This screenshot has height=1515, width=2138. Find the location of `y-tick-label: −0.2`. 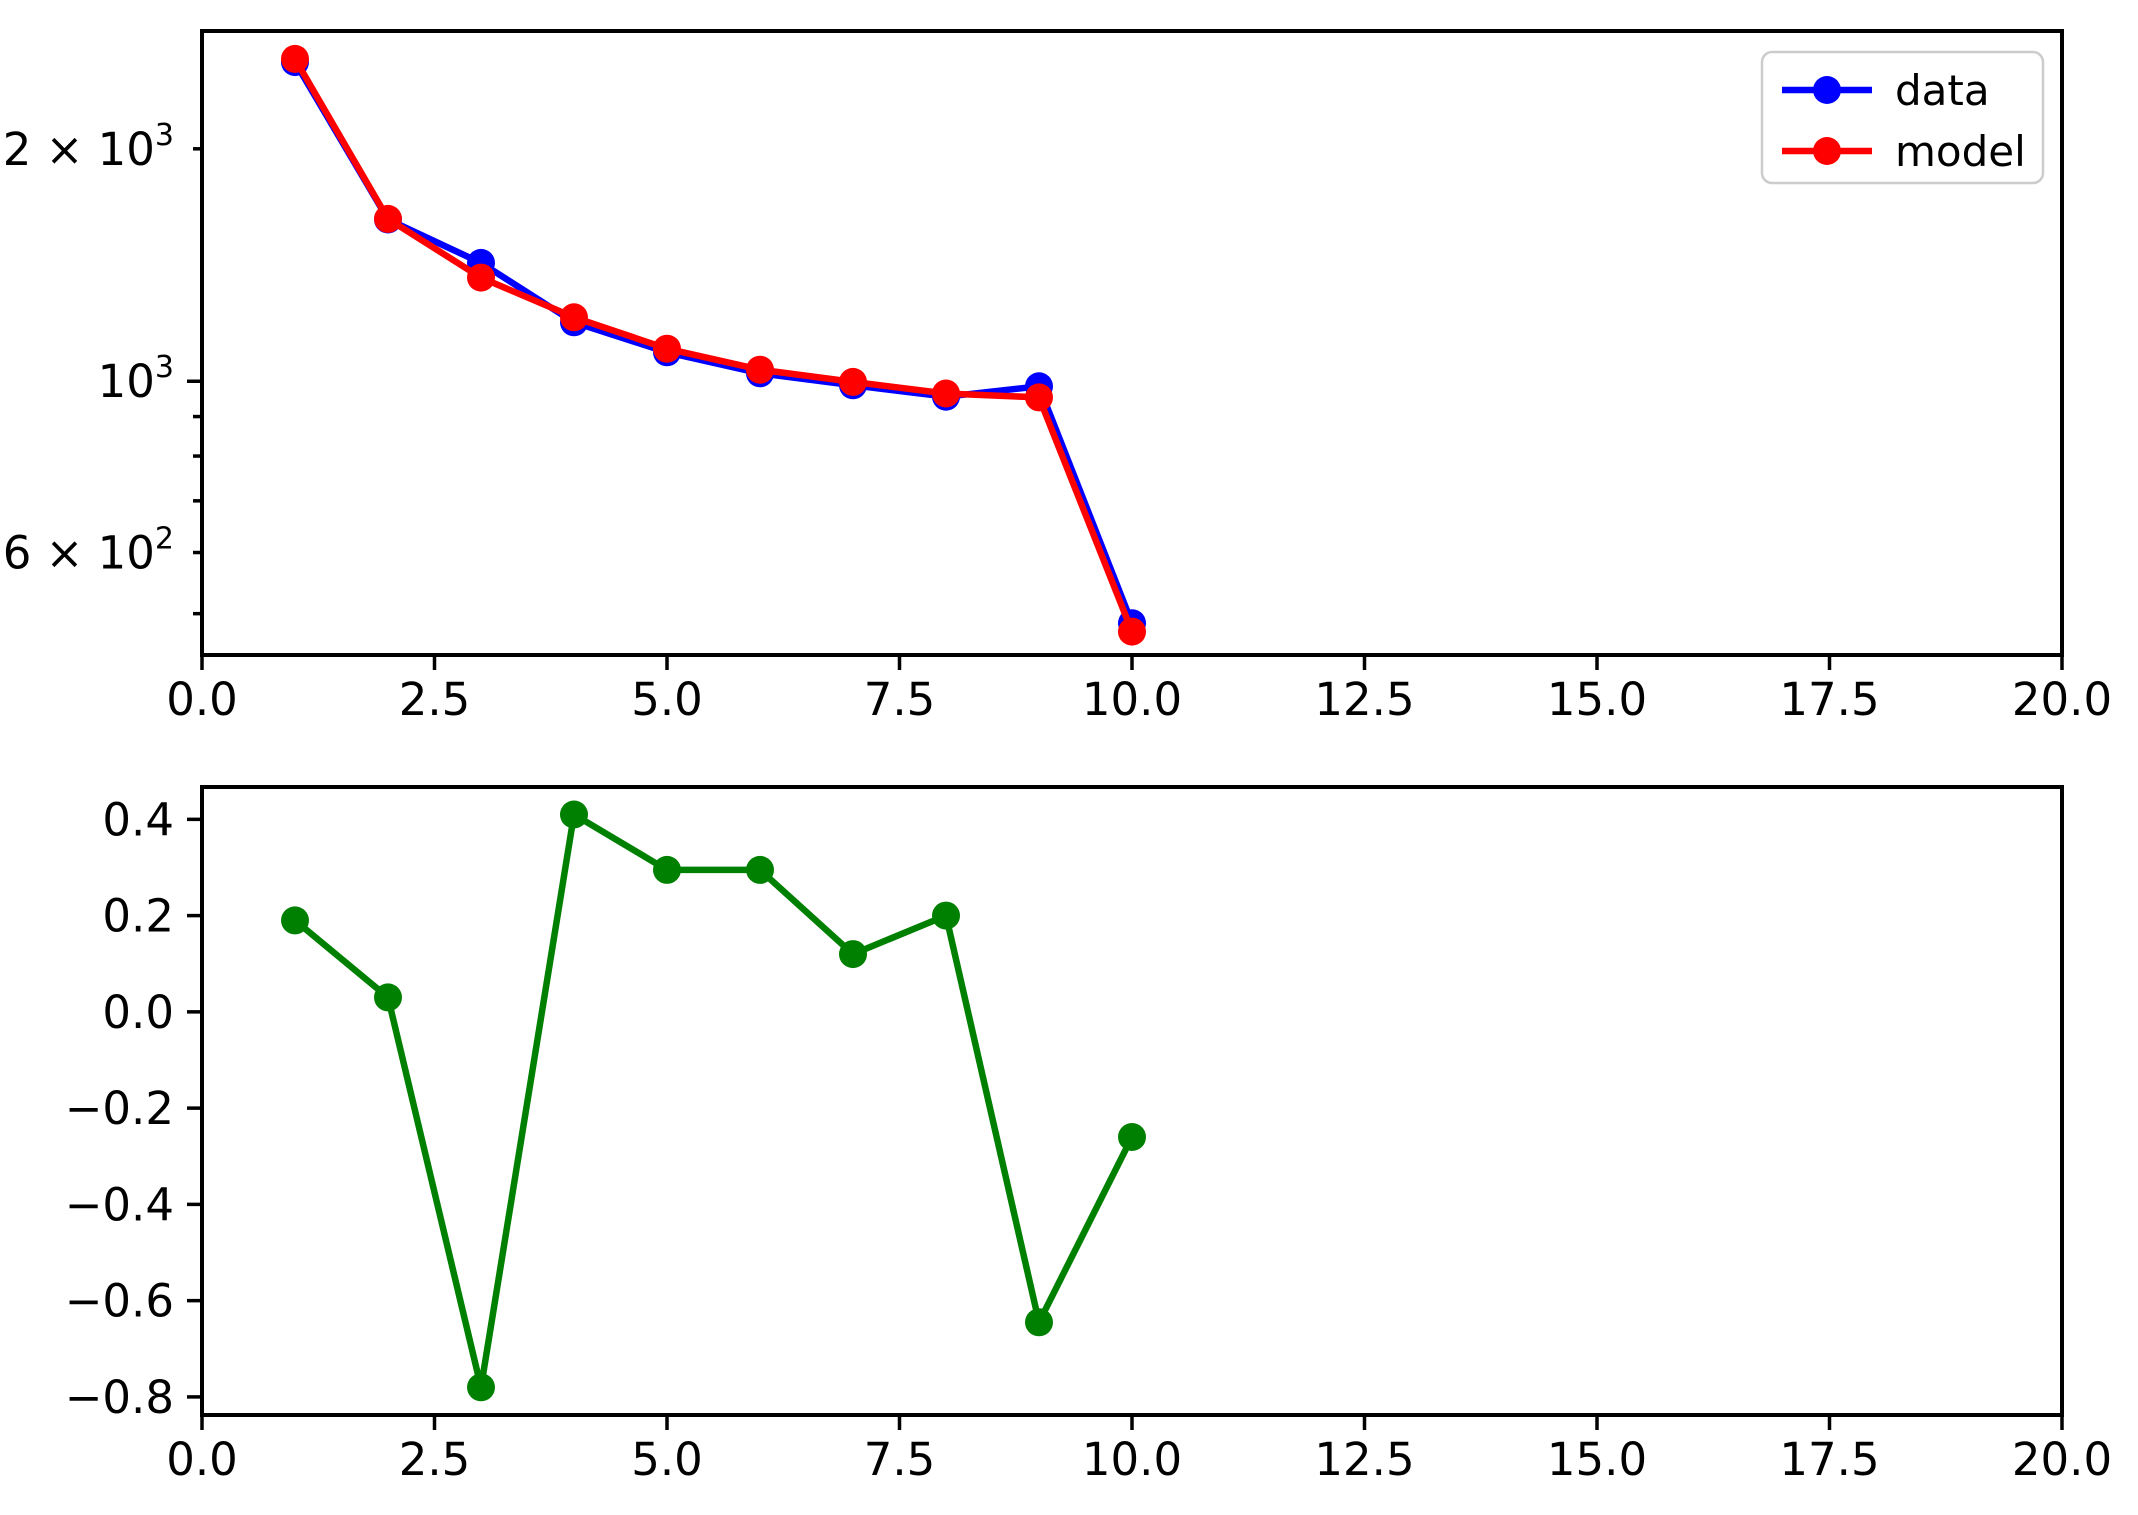

y-tick-label: −0.2 is located at coordinates (119, 1108).